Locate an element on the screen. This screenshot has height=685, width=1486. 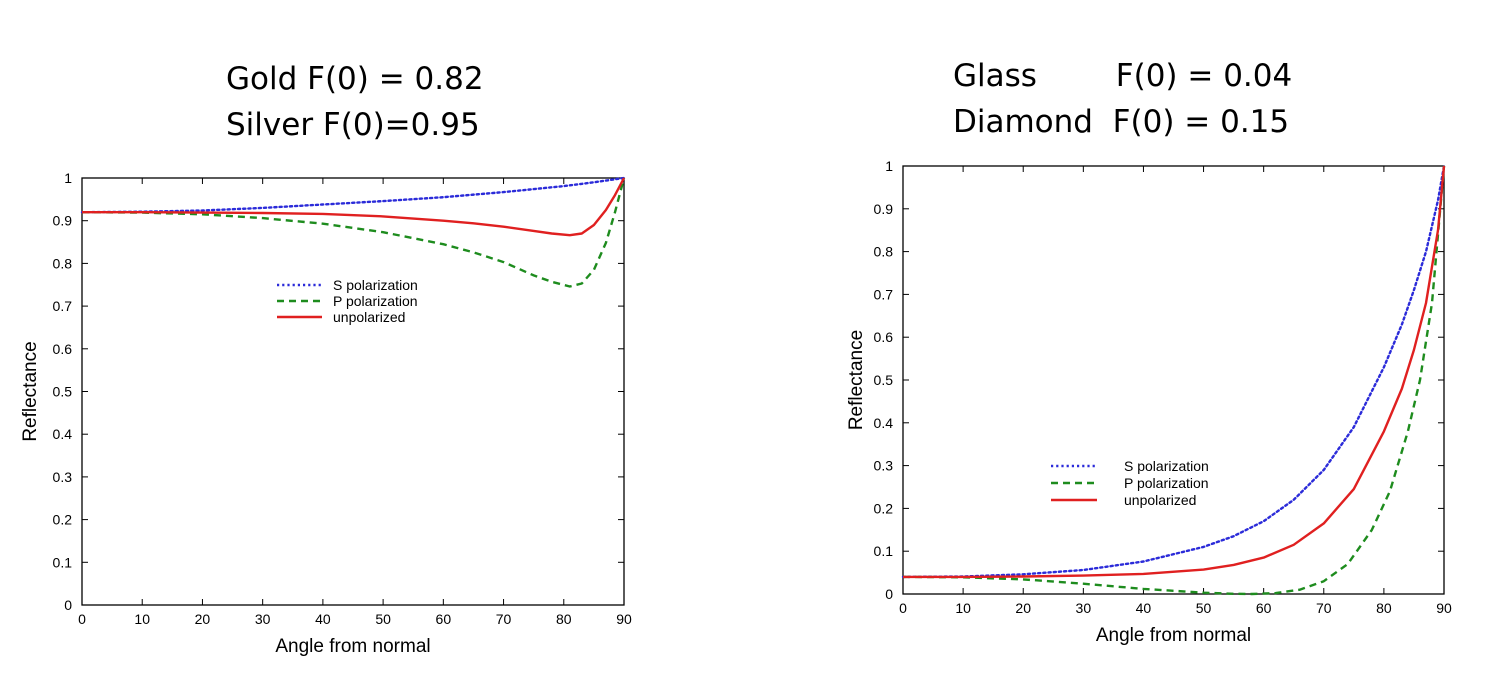
caption-line-silver: Silver F(0)=0.95 is located at coordinates (353, 125).